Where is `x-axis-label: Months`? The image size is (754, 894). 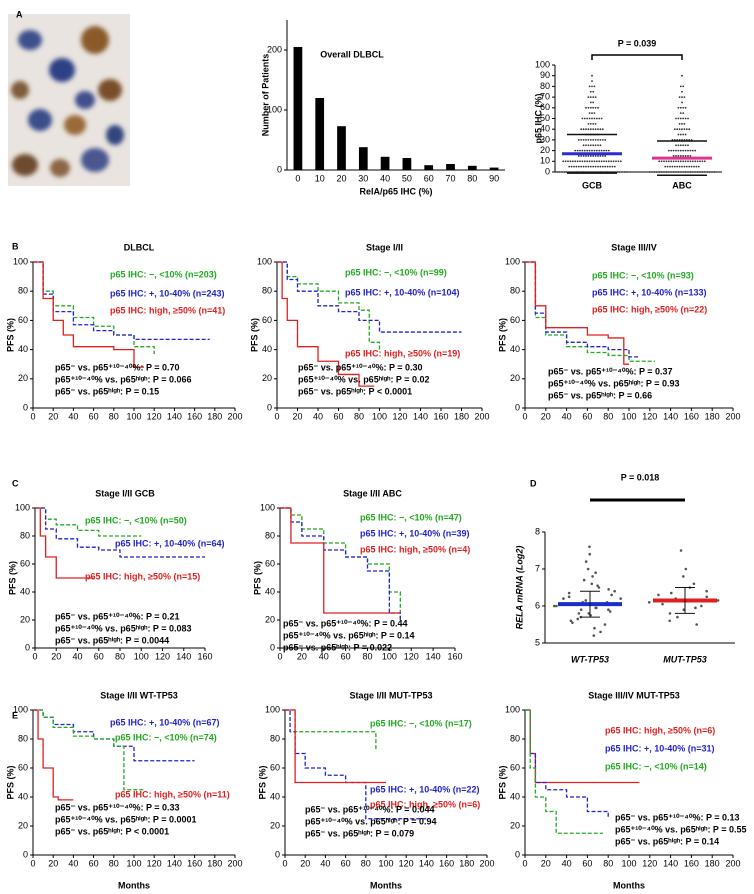 x-axis-label: Months is located at coordinates (629, 885).